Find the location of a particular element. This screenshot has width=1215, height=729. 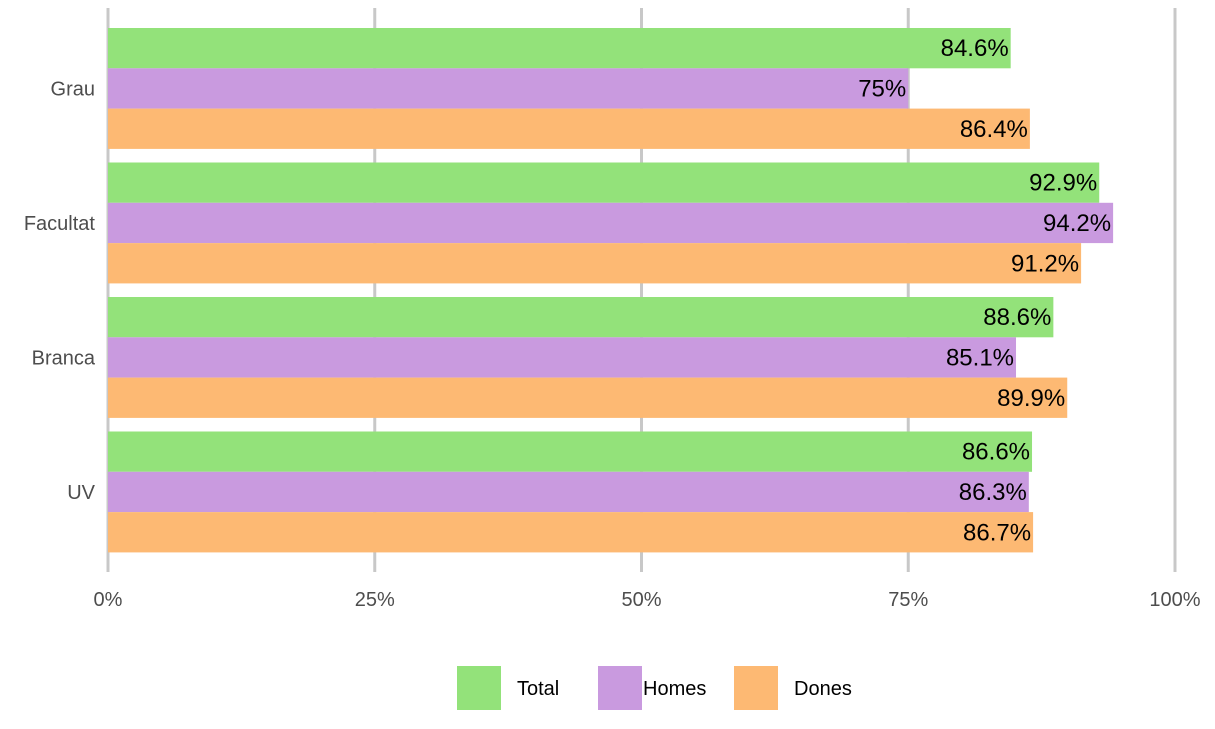

data-label: 88.6% is located at coordinates (1017, 317).